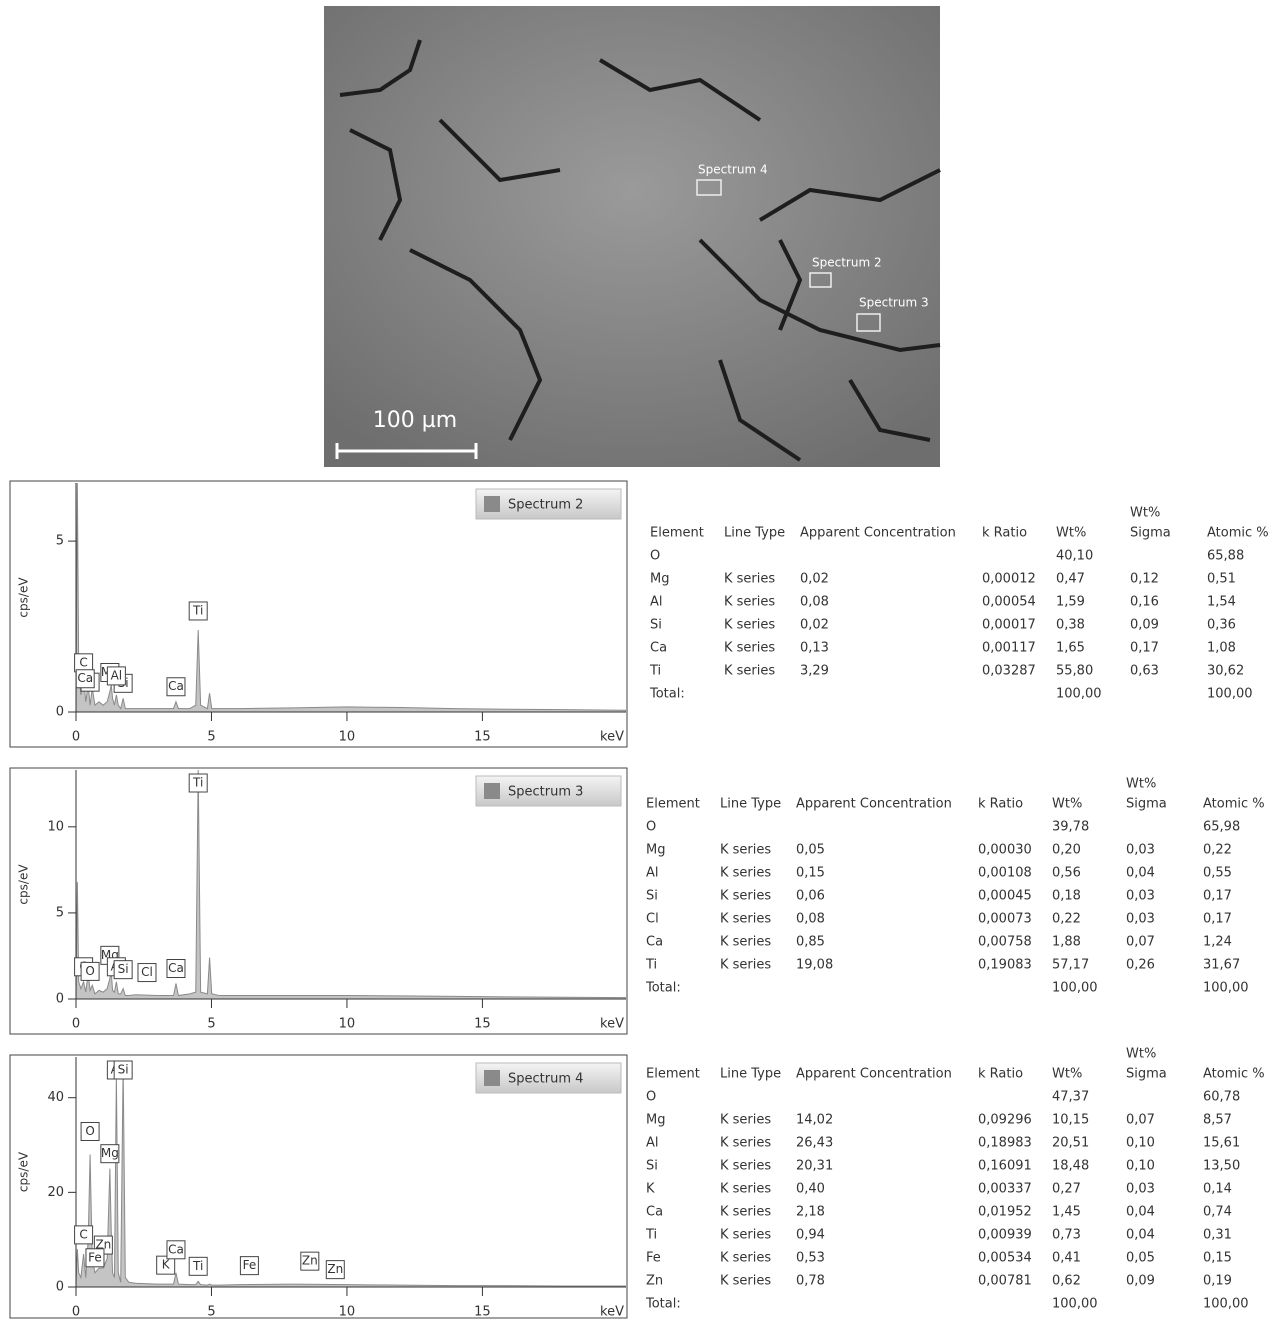  I want to click on table-cell: 15,61, so click(1221, 1143).